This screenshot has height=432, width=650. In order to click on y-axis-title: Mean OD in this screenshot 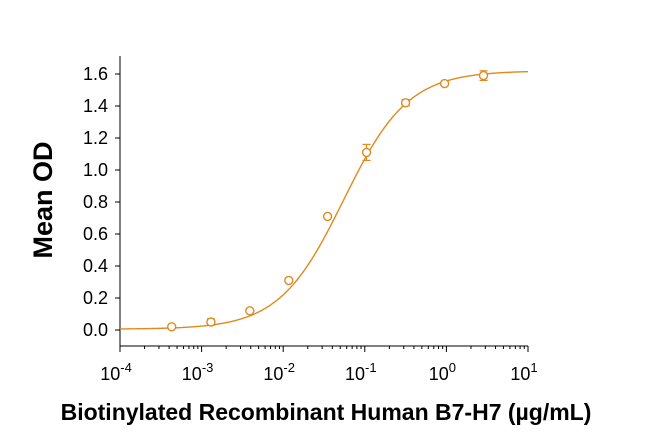, I will do `click(43, 199)`.